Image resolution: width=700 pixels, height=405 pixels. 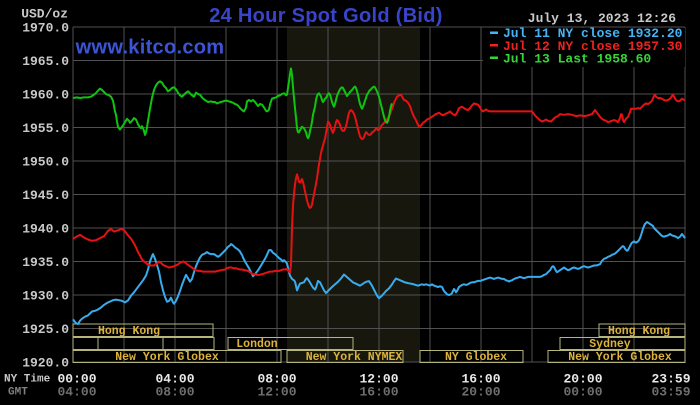 I want to click on svg-text: USD/oz, so click(x=44, y=14).